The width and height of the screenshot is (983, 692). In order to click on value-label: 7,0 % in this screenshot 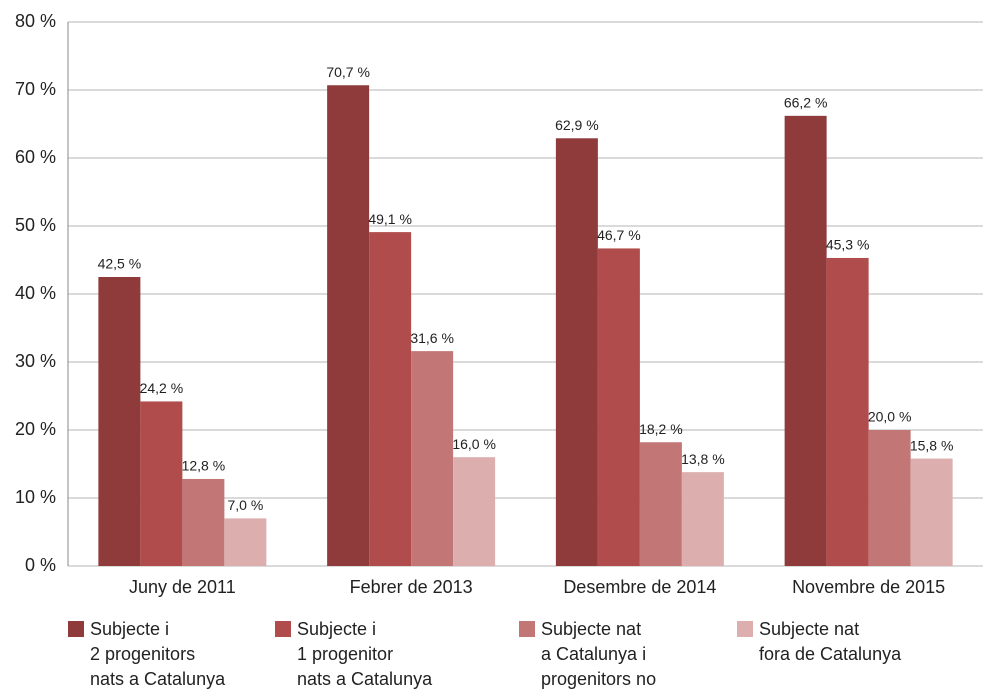, I will do `click(245, 505)`.